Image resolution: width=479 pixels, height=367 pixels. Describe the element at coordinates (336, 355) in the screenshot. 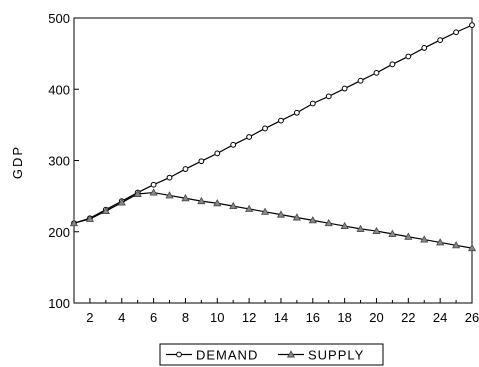

I see `legend-label: SUPPLY` at that location.